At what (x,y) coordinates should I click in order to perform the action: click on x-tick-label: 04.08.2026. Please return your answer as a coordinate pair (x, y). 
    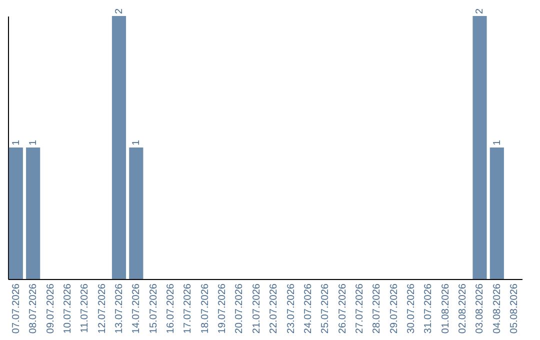
    Looking at the image, I should click on (497, 308).